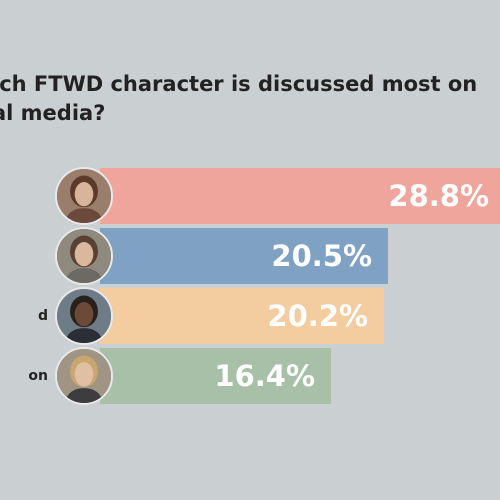  What do you see at coordinates (84, 316) in the screenshot?
I see `avatar-man-suit-icon` at bounding box center [84, 316].